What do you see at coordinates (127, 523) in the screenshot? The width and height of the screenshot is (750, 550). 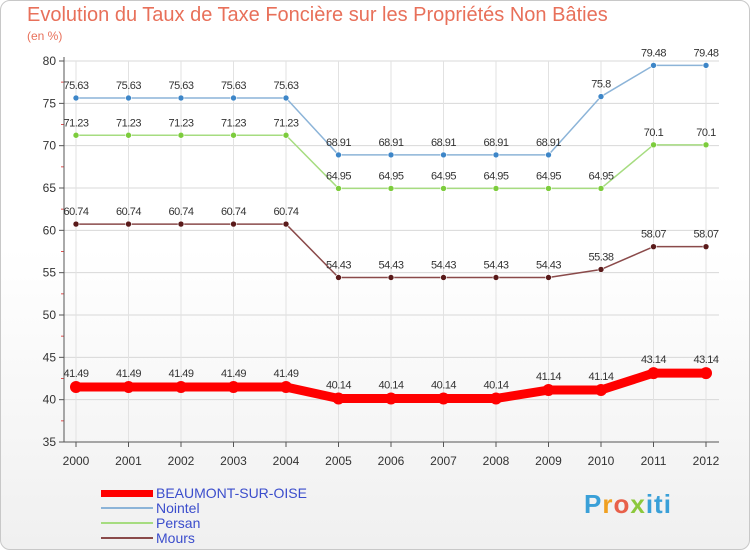 I see `legend-swatch-persan` at bounding box center [127, 523].